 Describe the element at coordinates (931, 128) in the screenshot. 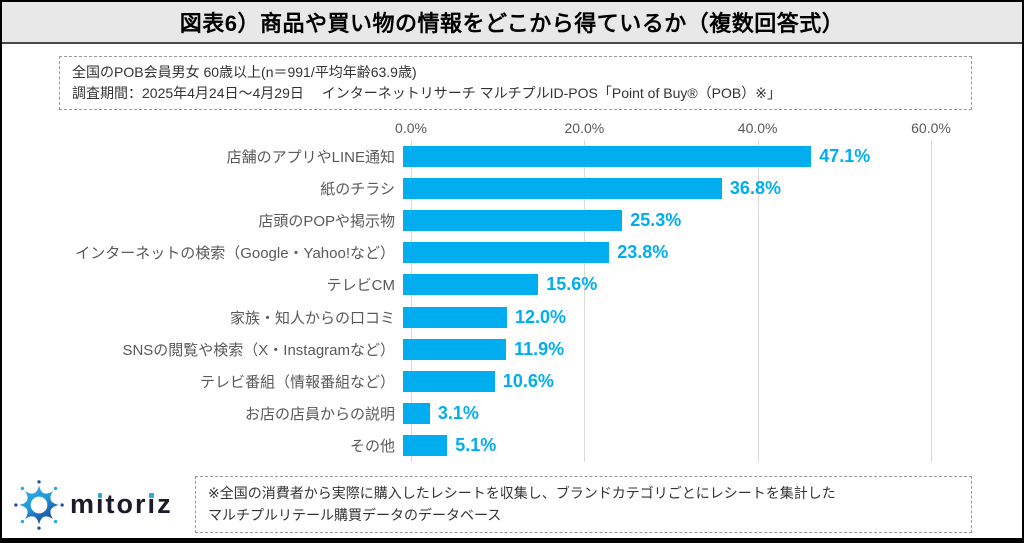

I see `x-tick-label: 60.0%` at that location.